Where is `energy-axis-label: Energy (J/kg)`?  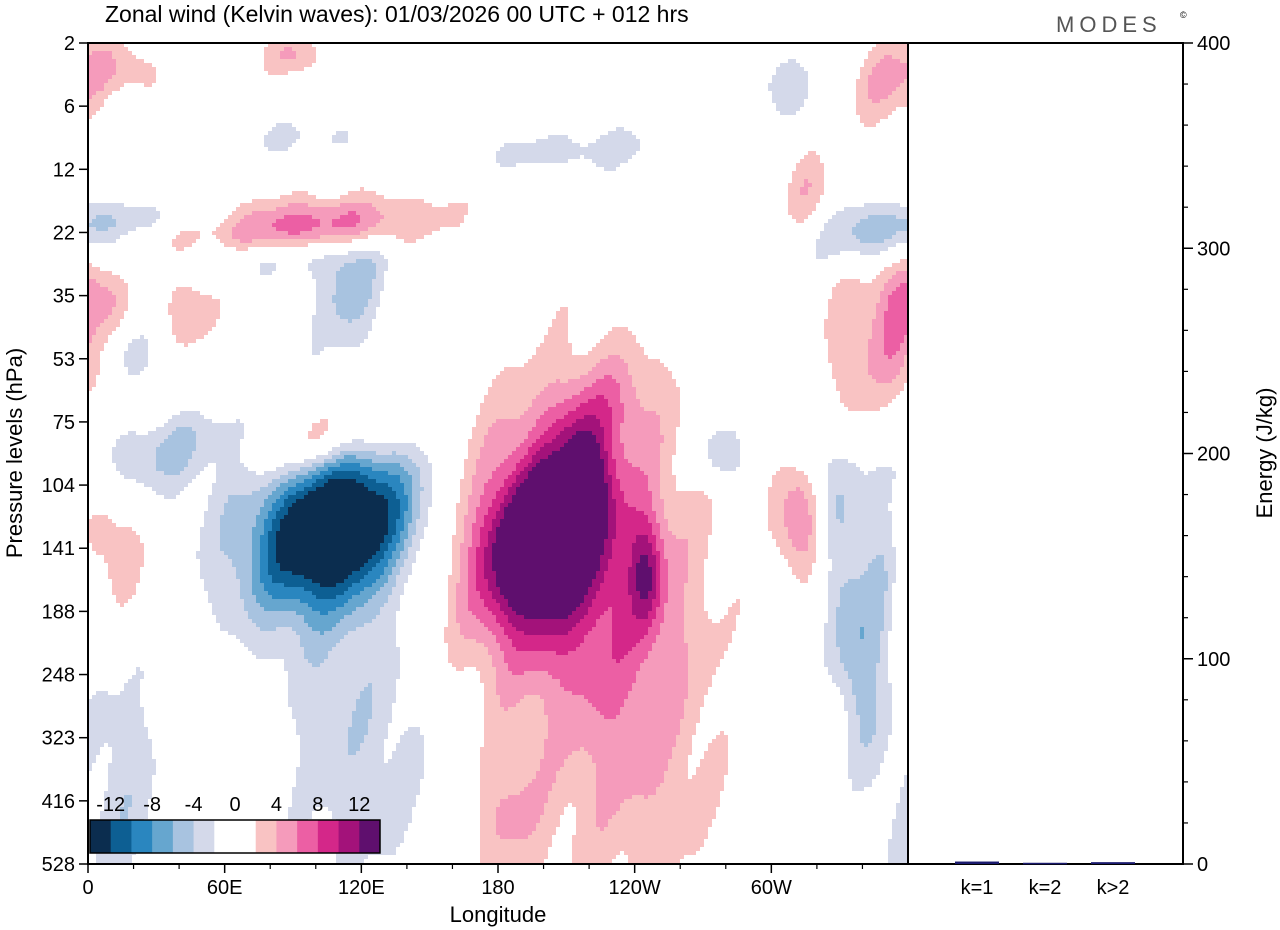
energy-axis-label: Energy (J/kg) is located at coordinates (1264, 453).